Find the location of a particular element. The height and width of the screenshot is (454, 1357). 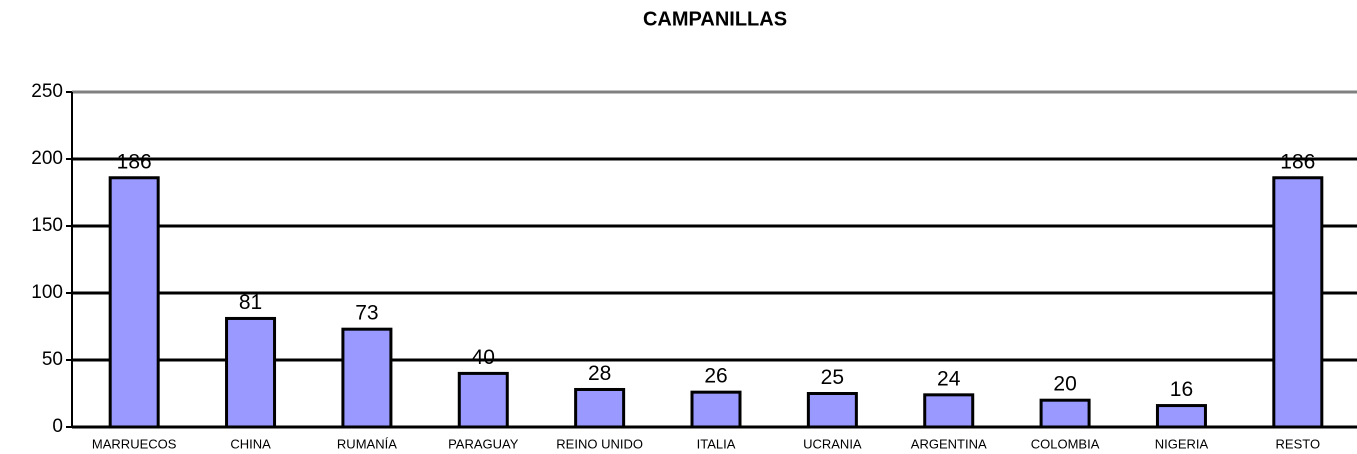

data-label: 20 is located at coordinates (1064, 384).